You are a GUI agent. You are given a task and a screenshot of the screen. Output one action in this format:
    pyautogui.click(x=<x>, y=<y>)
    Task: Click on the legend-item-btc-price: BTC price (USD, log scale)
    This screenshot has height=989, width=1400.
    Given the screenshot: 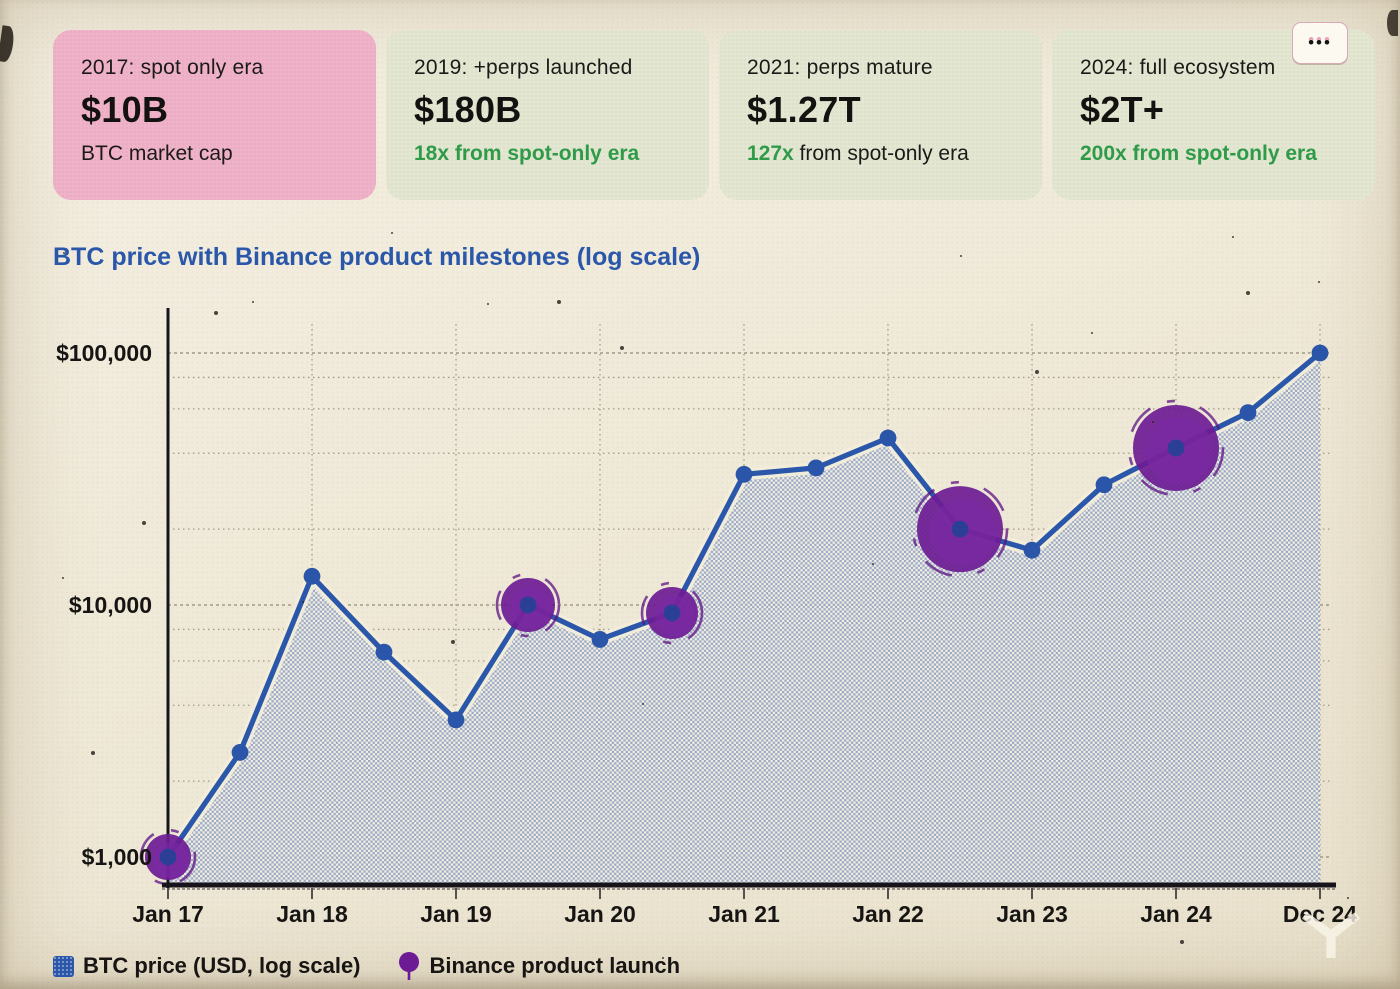 What is the action you would take?
    pyautogui.click(x=207, y=966)
    